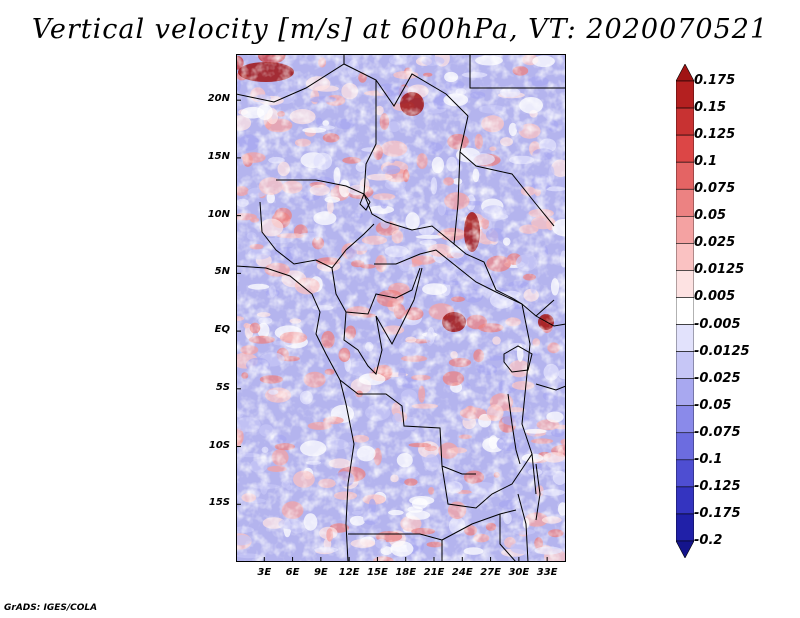 The height and width of the screenshot is (618, 800). Describe the element at coordinates (218, 156) in the screenshot. I see `lat-tick-label: 15N` at that location.